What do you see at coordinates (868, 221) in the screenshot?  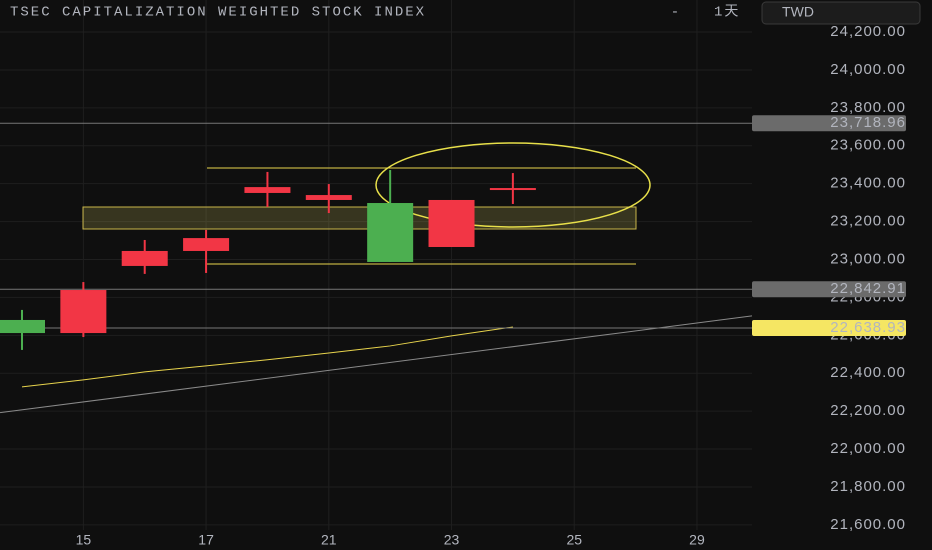 I see `y-tick-label: 23,200.00` at bounding box center [868, 221].